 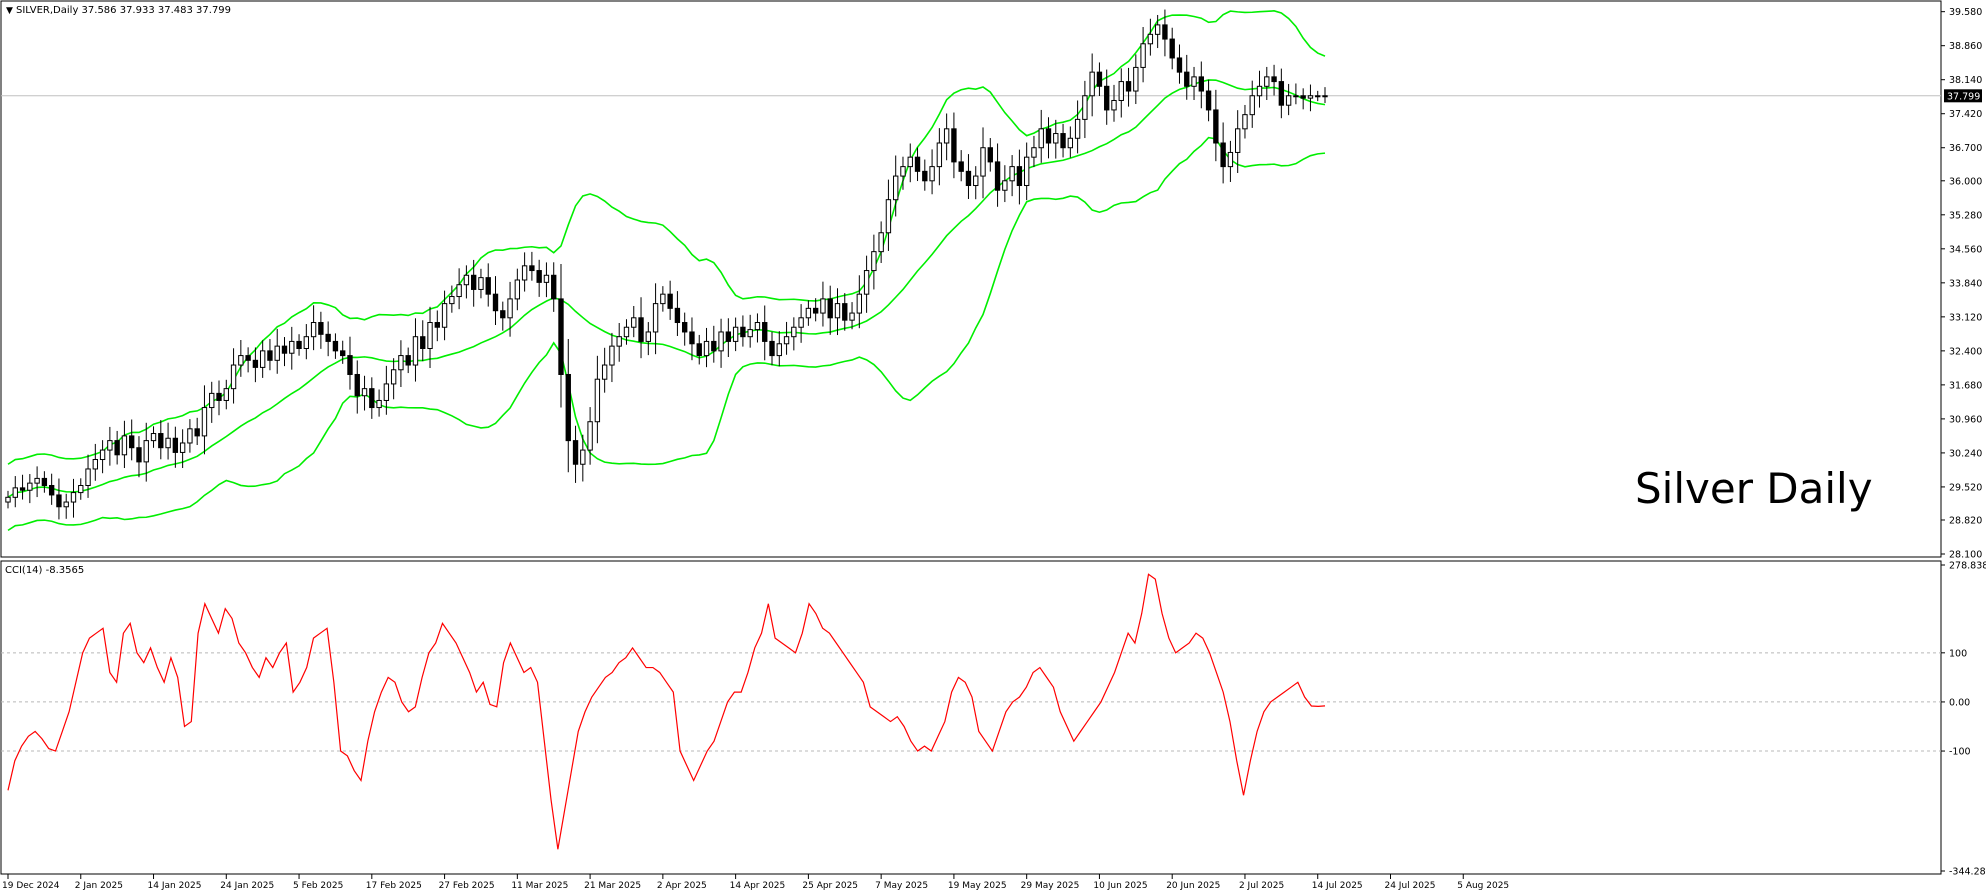 What do you see at coordinates (467, 886) in the screenshot?
I see `time-axis-label: 27 Feb 2025` at bounding box center [467, 886].